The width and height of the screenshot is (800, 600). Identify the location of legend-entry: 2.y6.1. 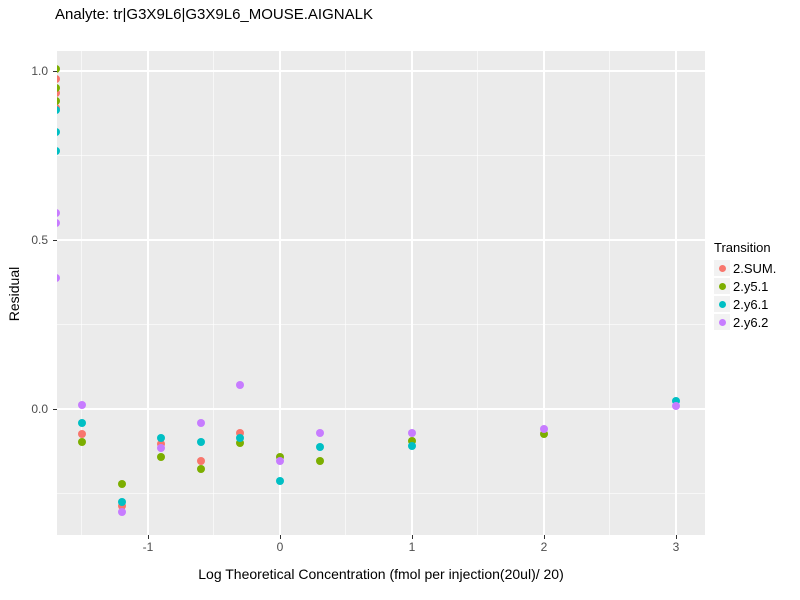
(745, 304).